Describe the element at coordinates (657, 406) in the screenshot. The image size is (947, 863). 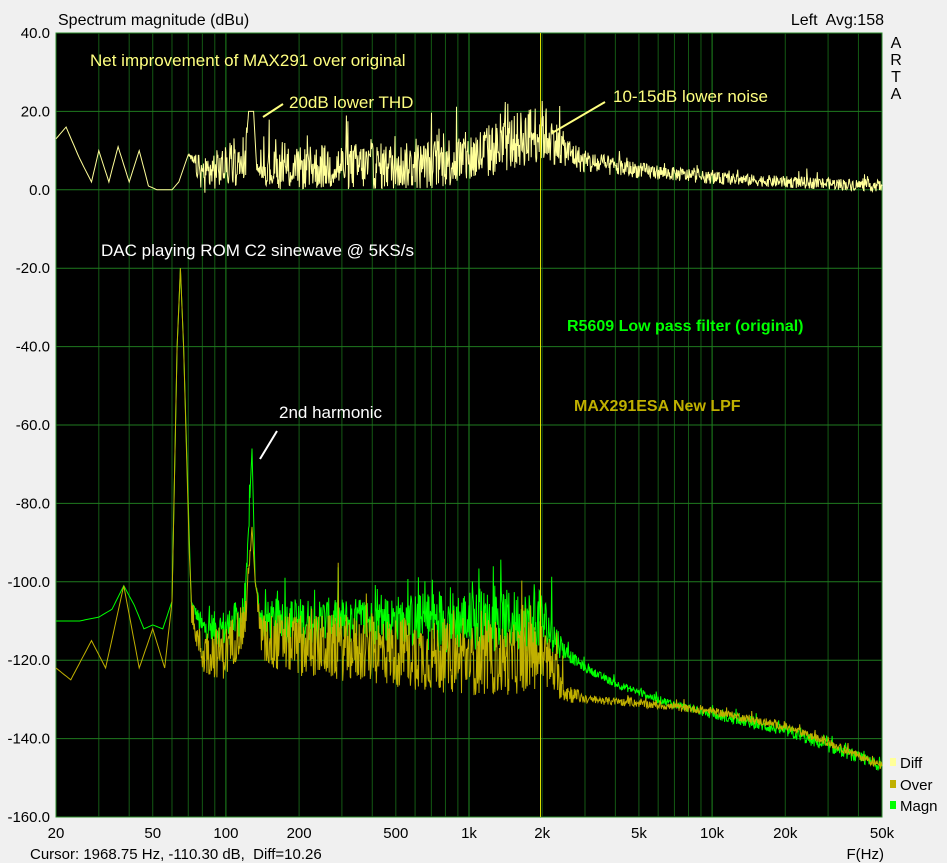
I see `annotation-max291: MAX291ESA New LPF` at that location.